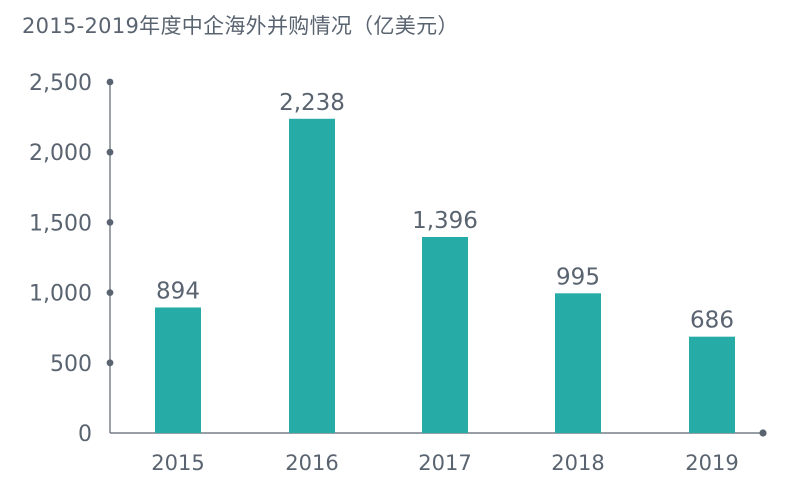 This screenshot has width=785, height=485. What do you see at coordinates (178, 370) in the screenshot?
I see `bar-2015` at bounding box center [178, 370].